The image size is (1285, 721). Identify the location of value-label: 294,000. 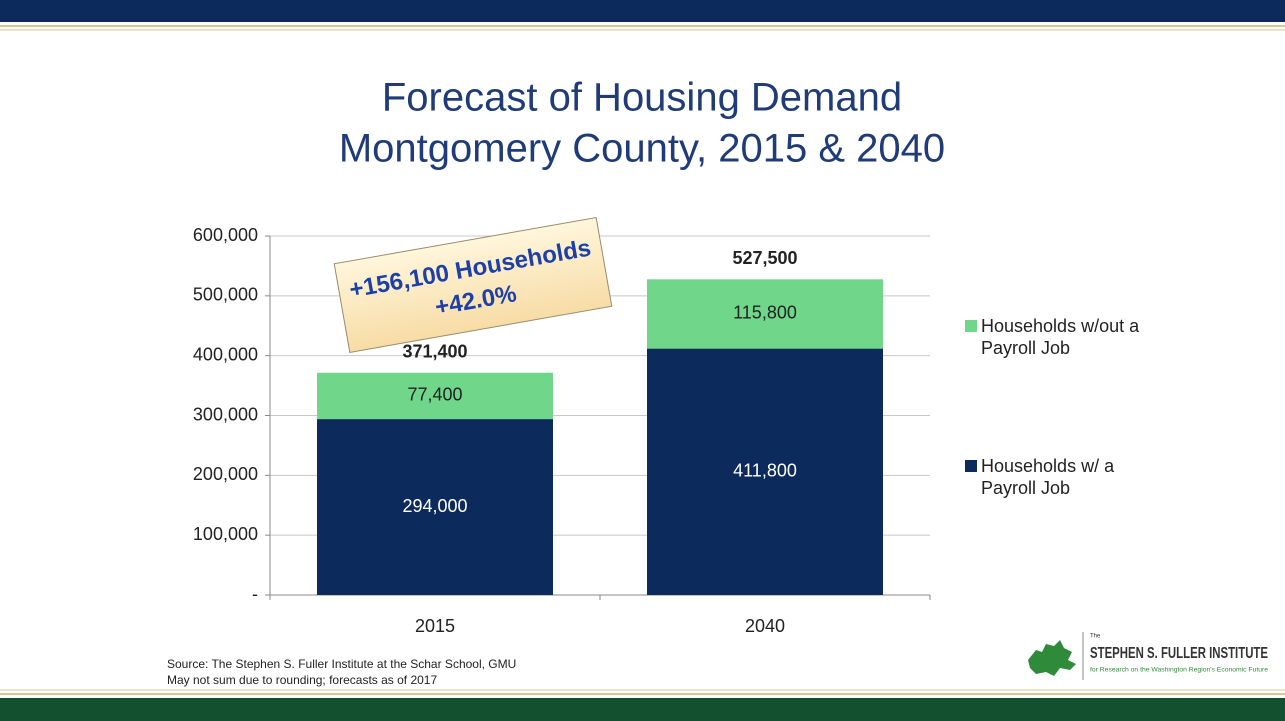
(434, 506).